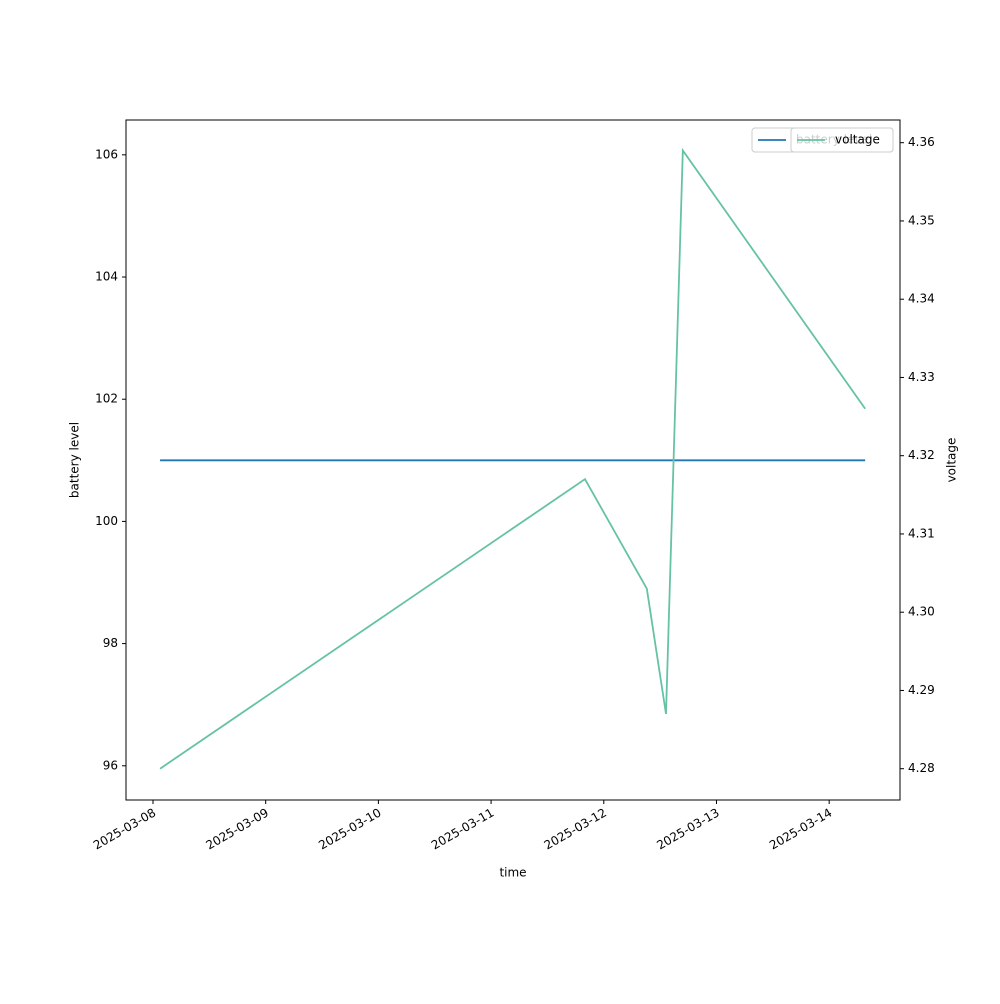 Image resolution: width=1000 pixels, height=1004 pixels. I want to click on y-axis-label: battery level, so click(75, 460).